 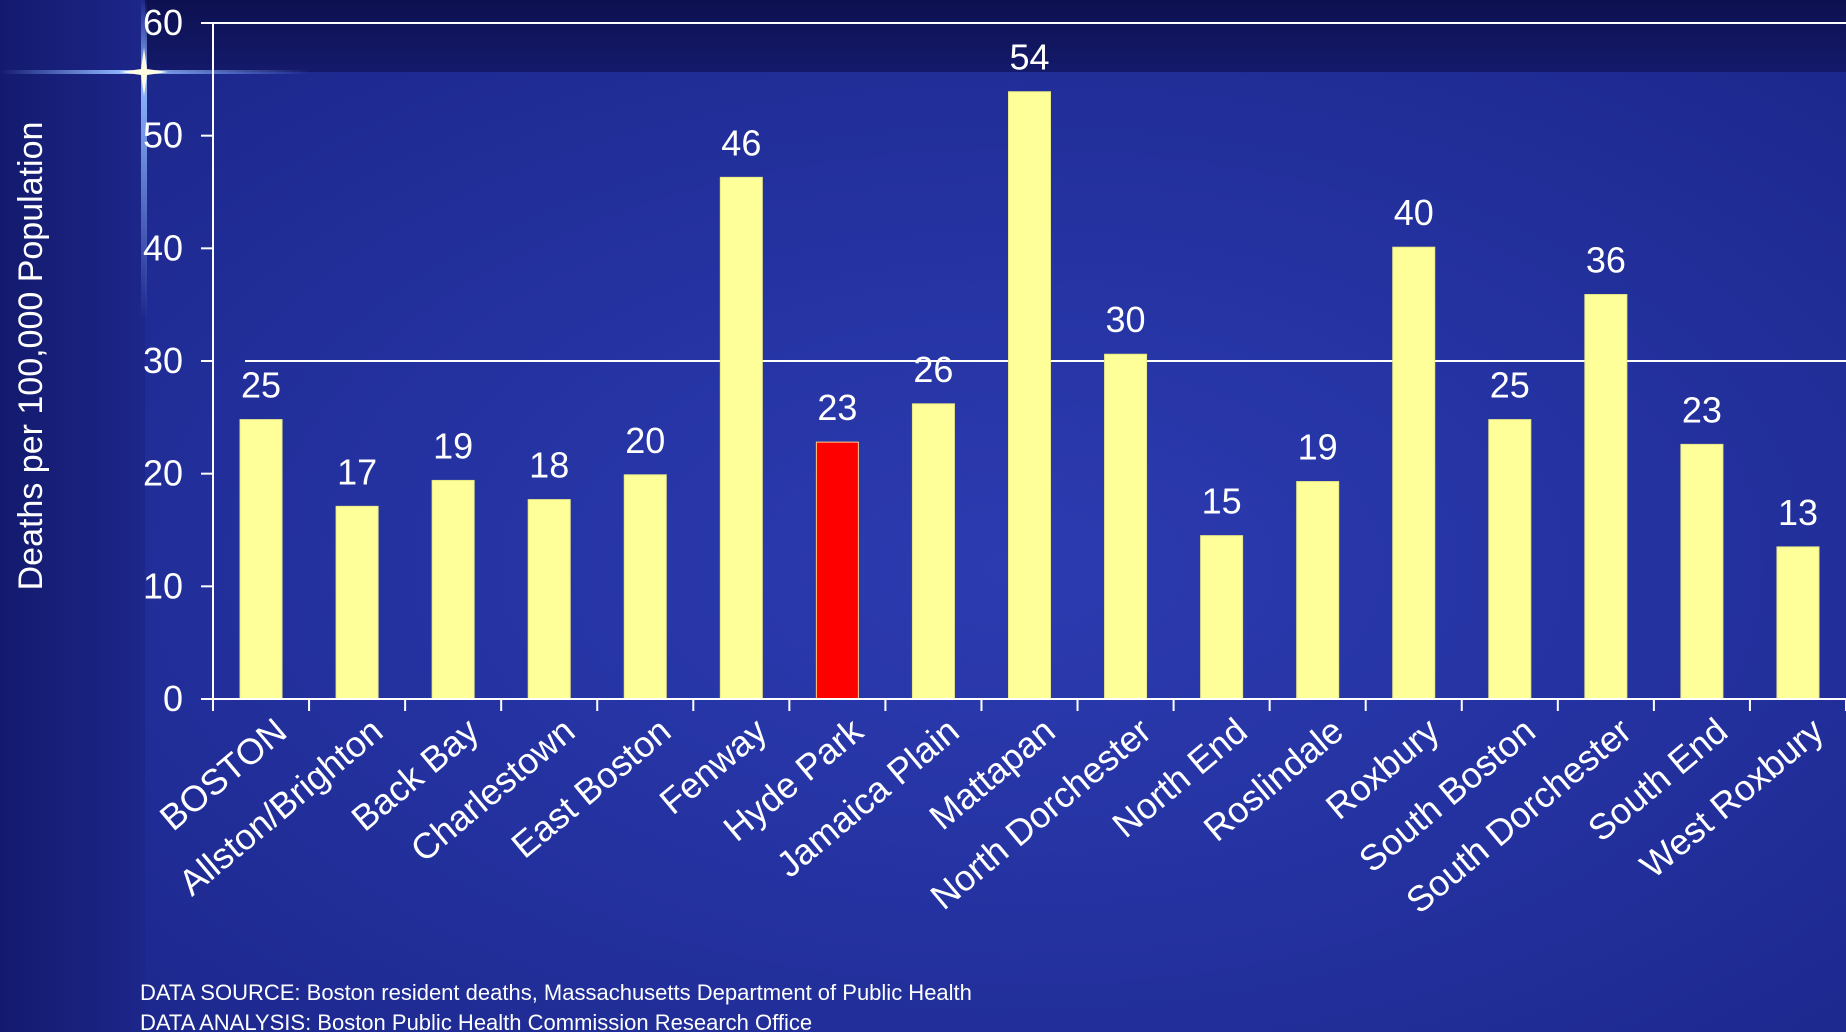 I want to click on data-label: 18, so click(x=549, y=465).